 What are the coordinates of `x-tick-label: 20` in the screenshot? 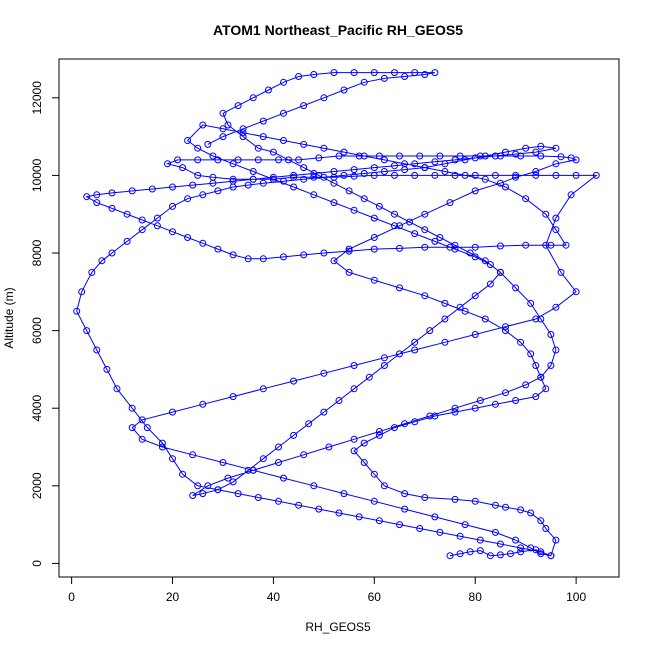 It's located at (173, 597).